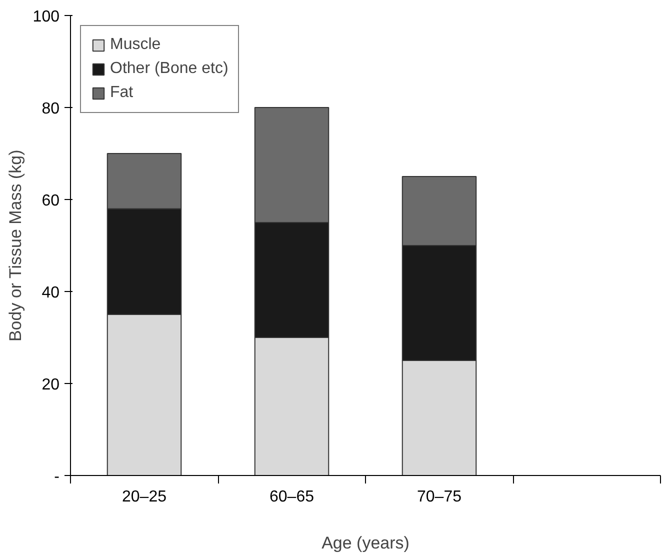  What do you see at coordinates (144, 497) in the screenshot?
I see `x-tick-label: 20–25` at bounding box center [144, 497].